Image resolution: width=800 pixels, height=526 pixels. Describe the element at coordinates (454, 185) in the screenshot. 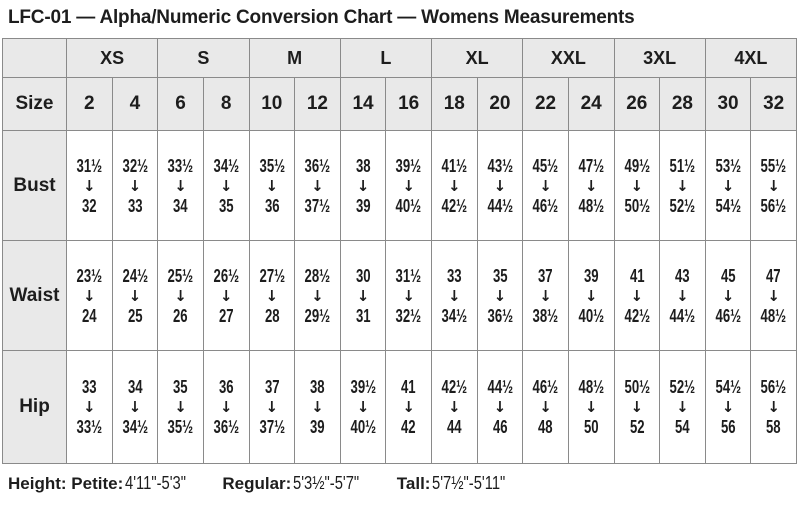

I see `bust-cell: 41½ ↓ 42½` at that location.